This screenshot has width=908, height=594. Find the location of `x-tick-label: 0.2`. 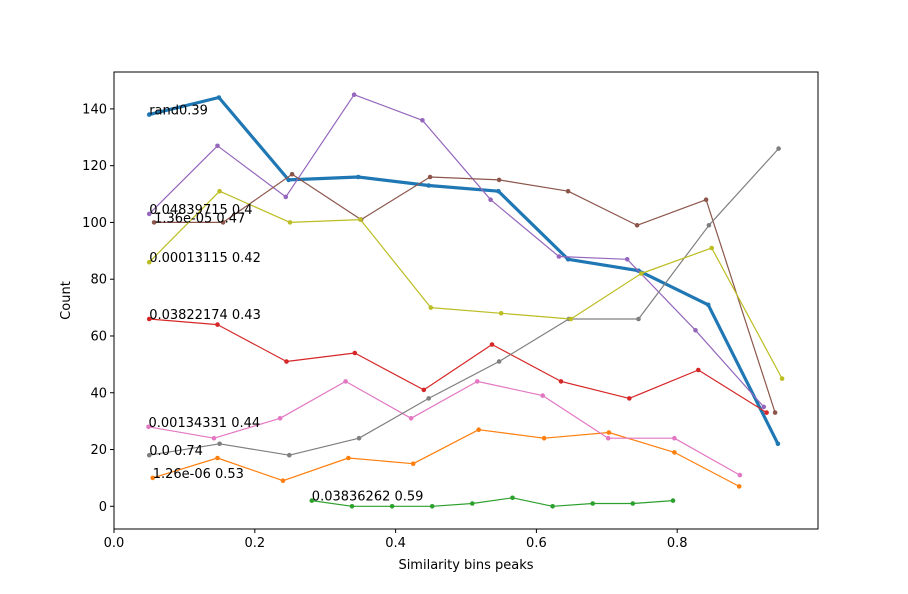

x-tick-label: 0.2 is located at coordinates (254, 543).